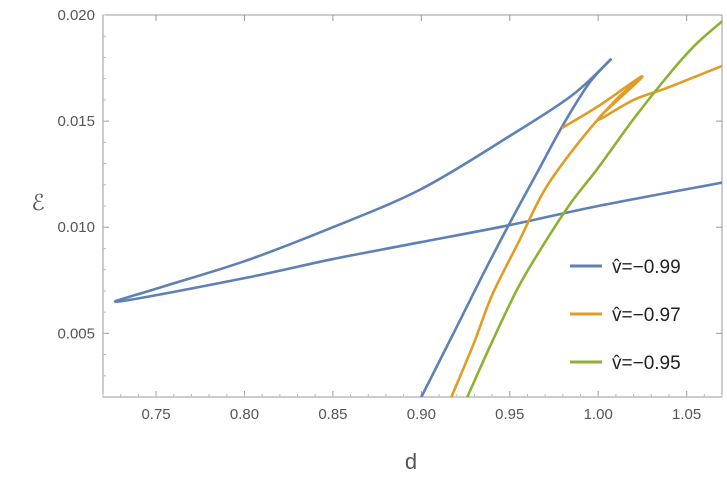 The image size is (727, 479). Describe the element at coordinates (155, 414) in the screenshot. I see `x-tick-label: 0.75` at that location.